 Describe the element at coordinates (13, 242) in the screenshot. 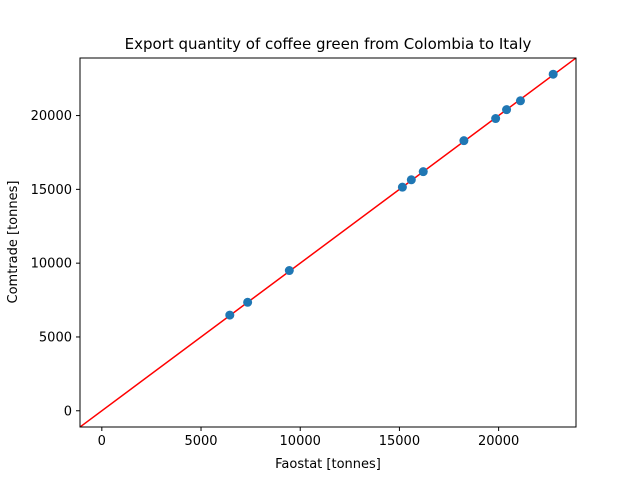

I see `y-axis-title: Comtrade [tonnes]` at that location.